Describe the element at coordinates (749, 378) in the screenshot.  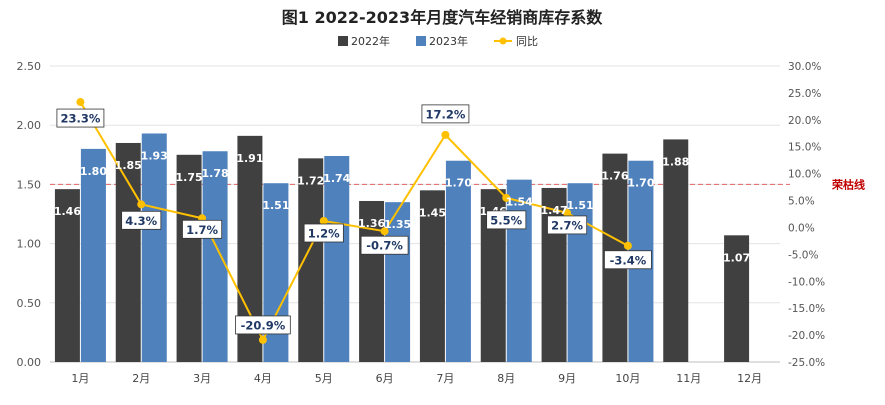
I see `x-tick-label: 12月` at that location.